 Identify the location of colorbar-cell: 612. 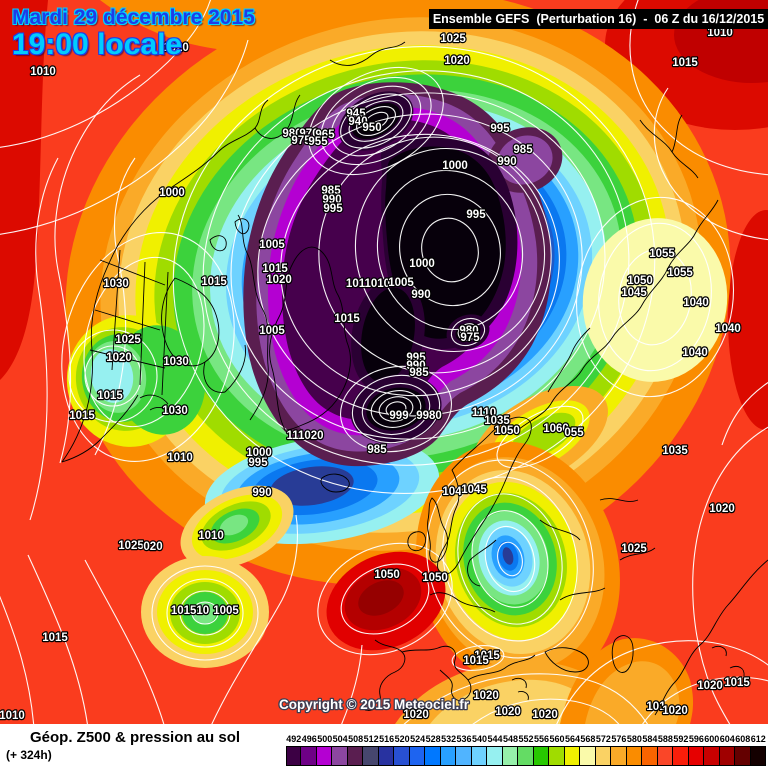
(758, 749).